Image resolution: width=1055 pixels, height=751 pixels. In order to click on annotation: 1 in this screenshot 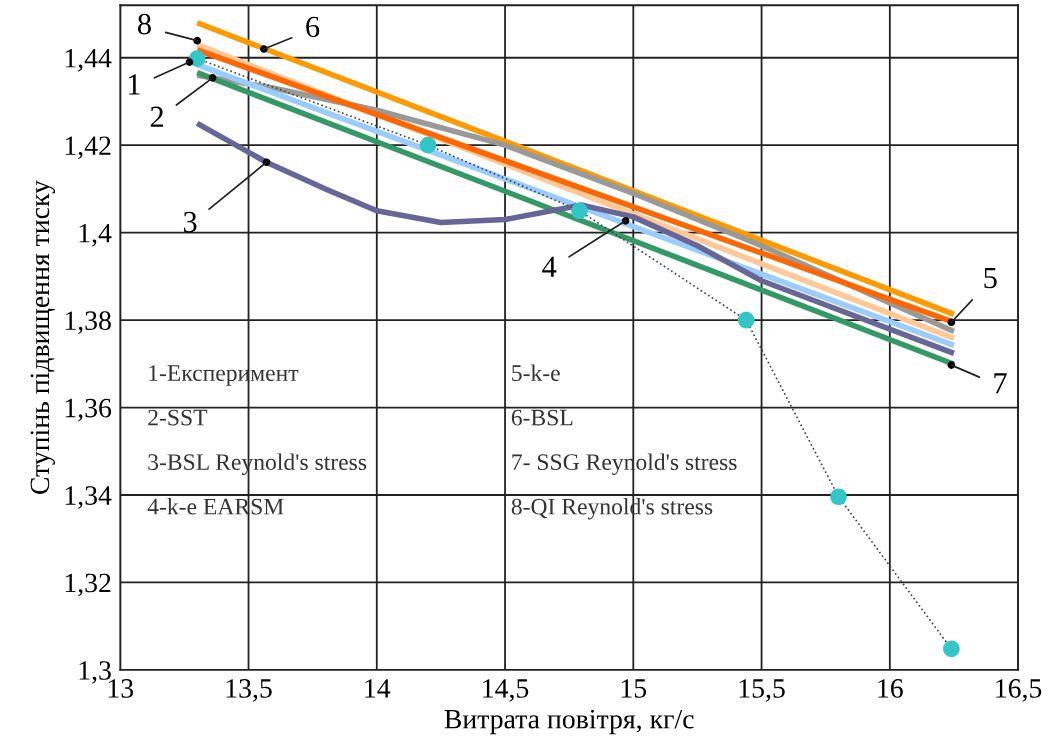, I will do `click(134, 84)`.